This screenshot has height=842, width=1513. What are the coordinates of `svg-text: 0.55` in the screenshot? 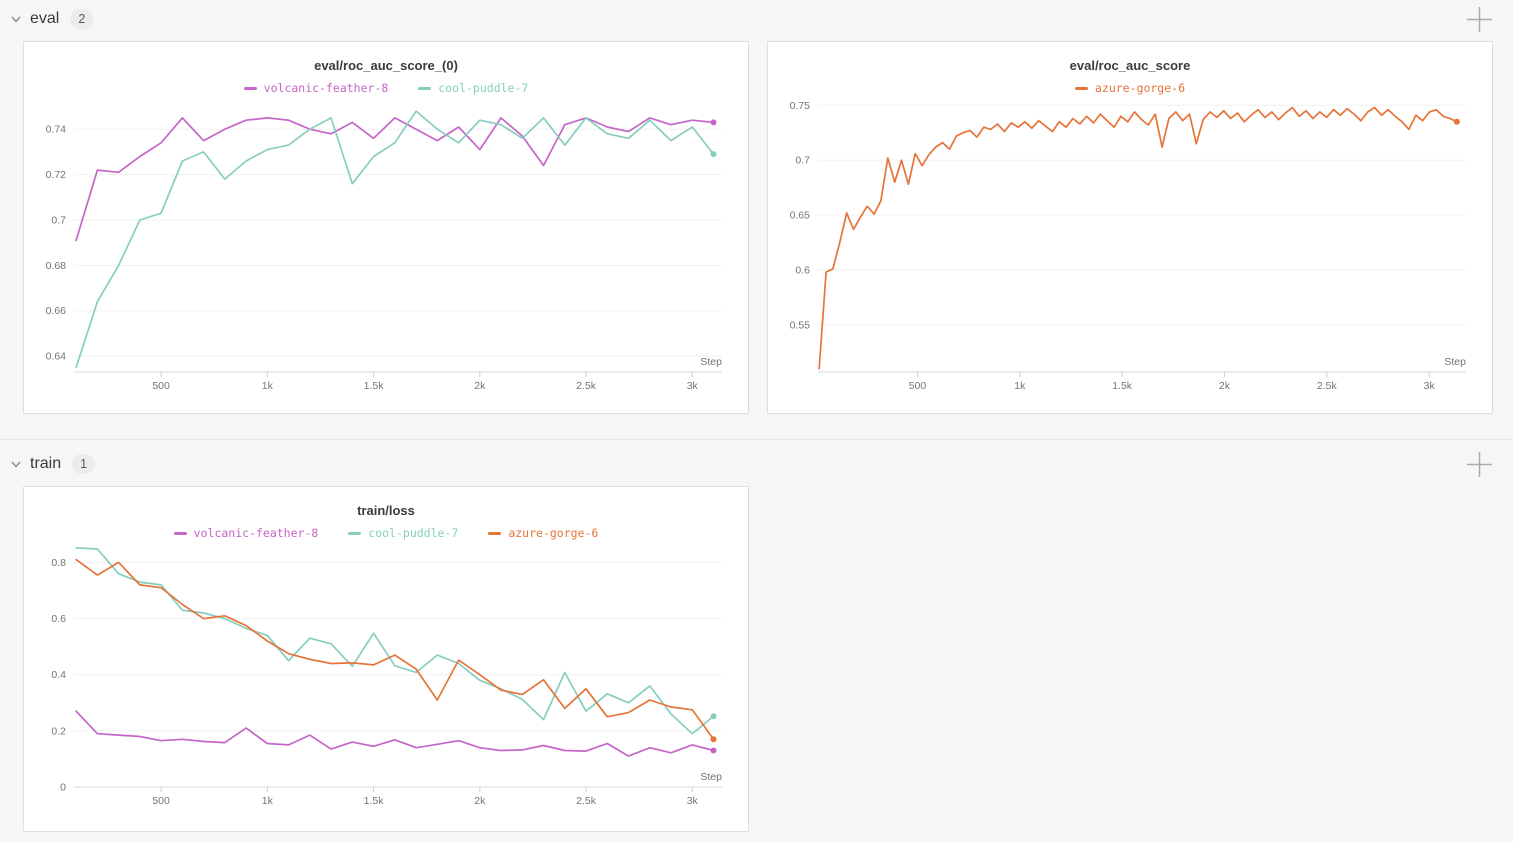 It's located at (800, 325).